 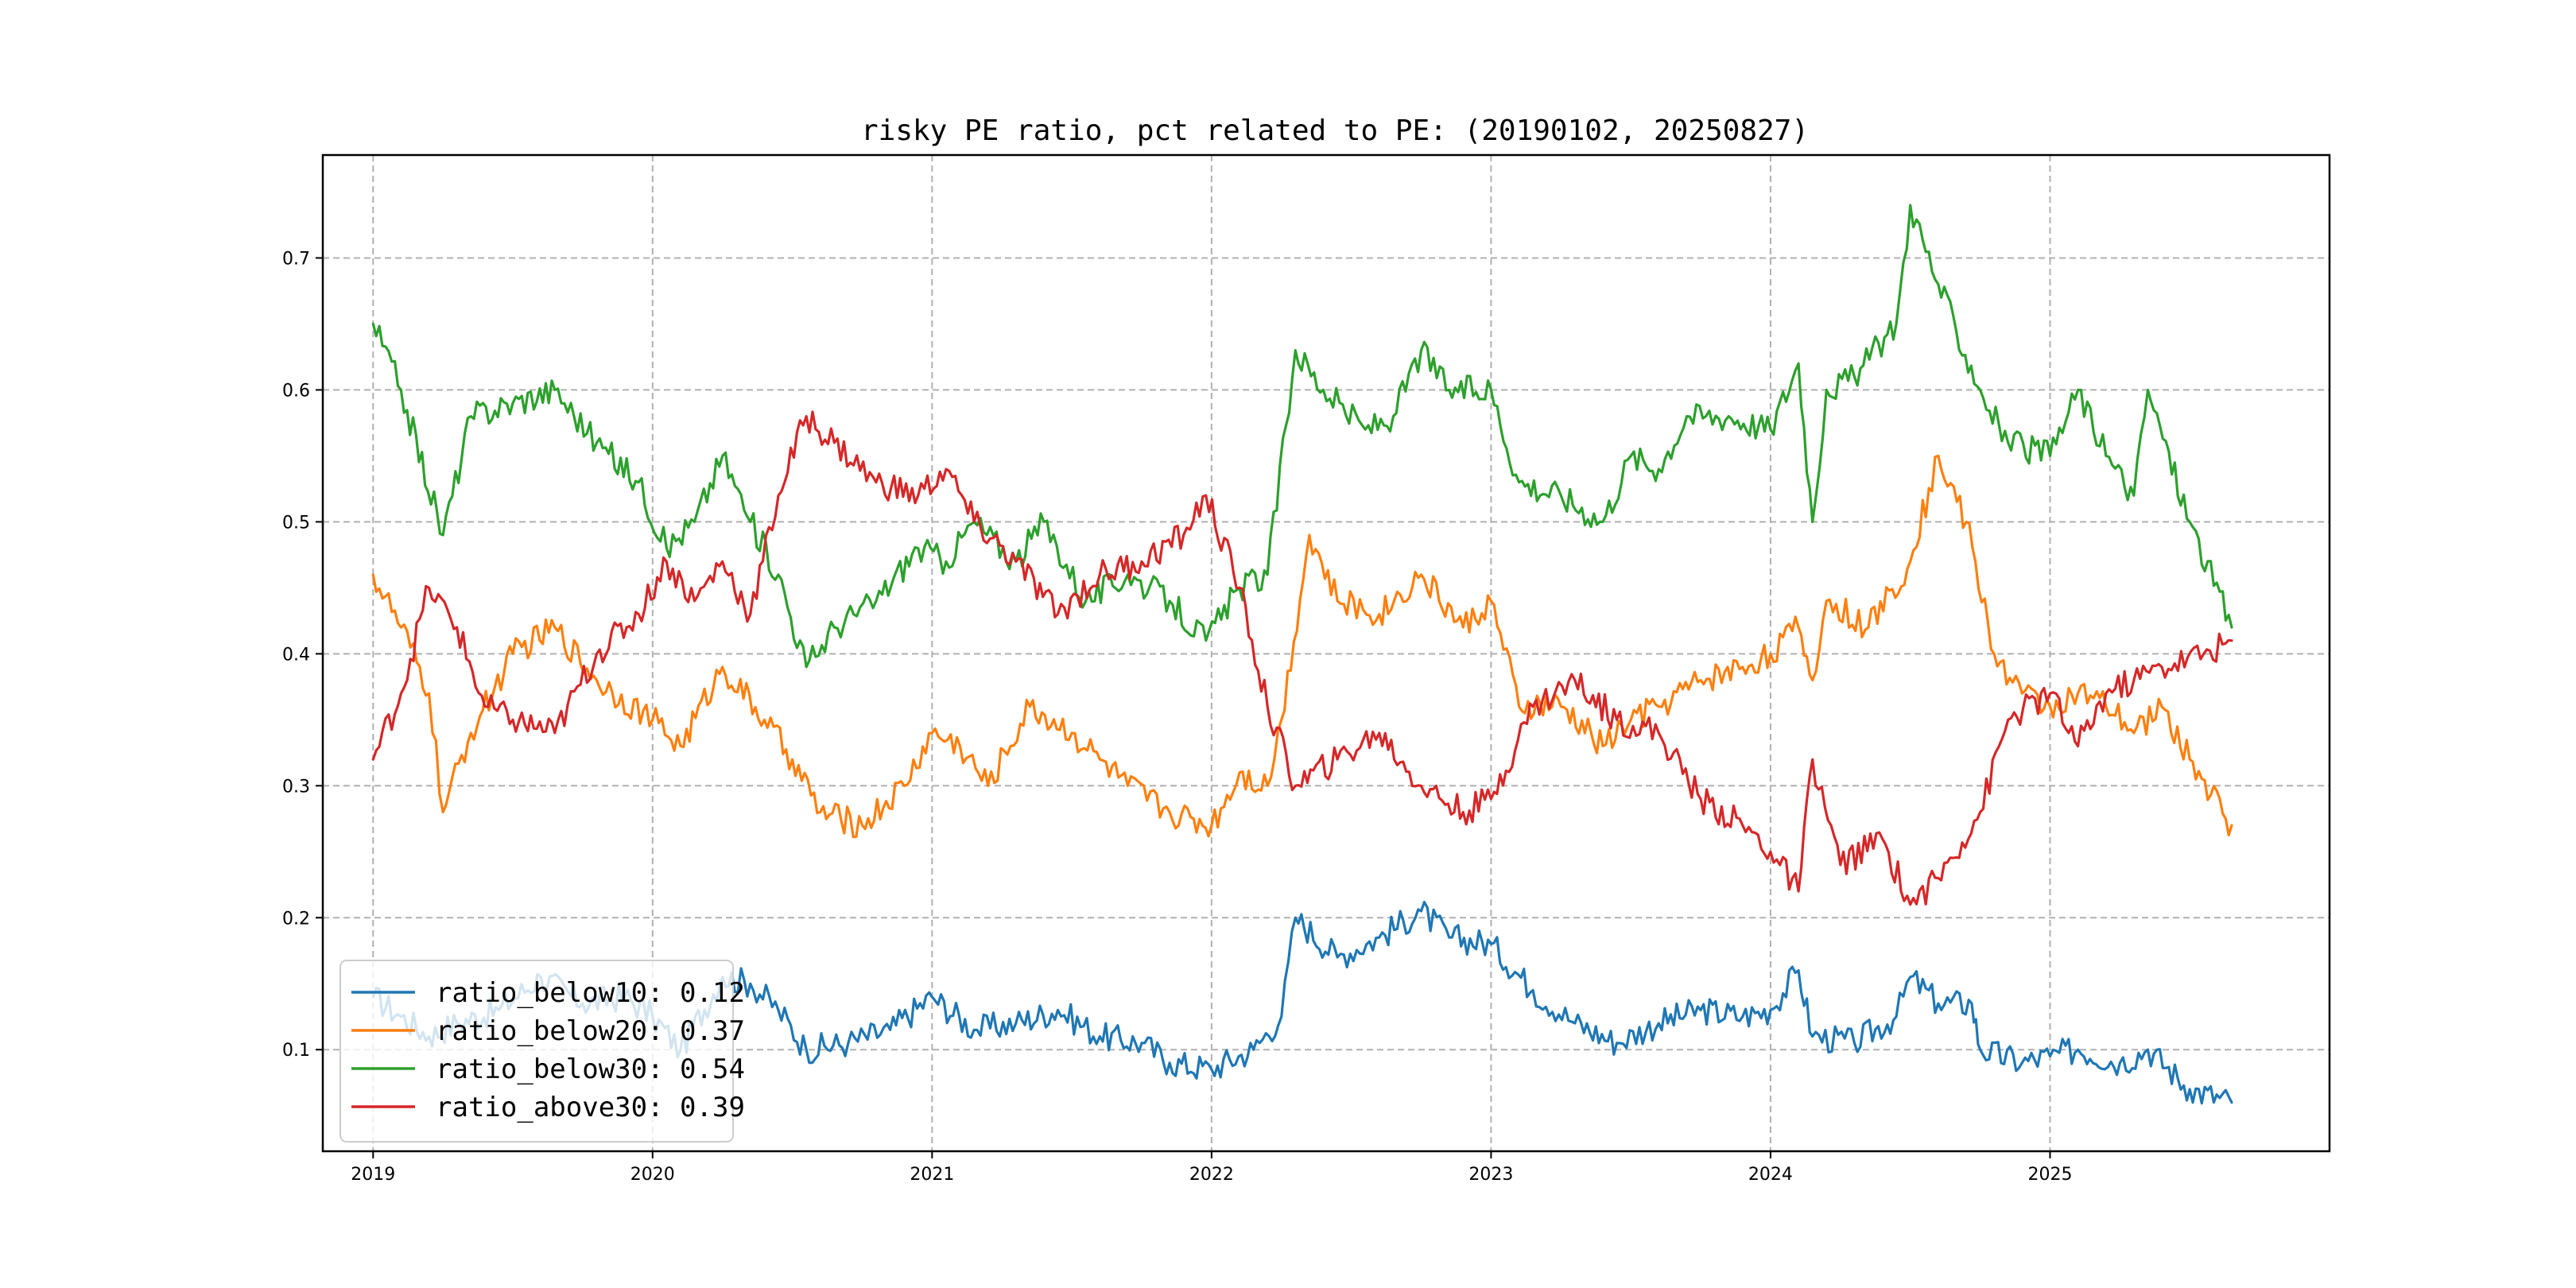 I want to click on legend-label-ratio-below30: ratio_below30: 0.54, so click(x=590, y=1069).